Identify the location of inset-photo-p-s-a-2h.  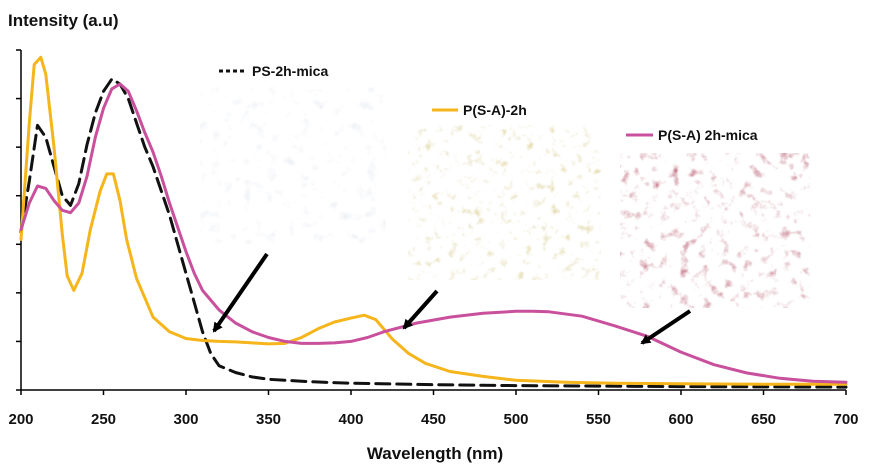
(504, 202).